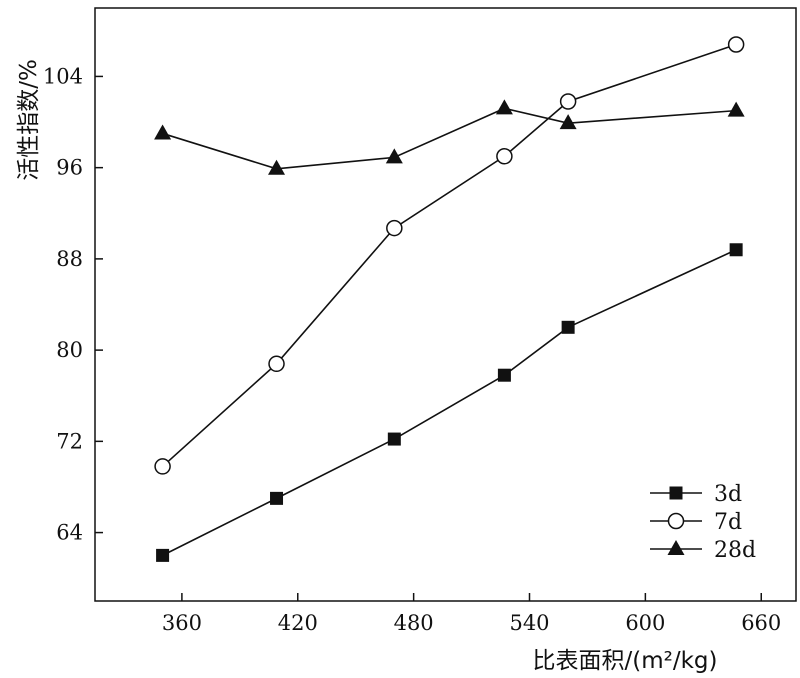 This screenshot has width=800, height=678. What do you see at coordinates (625, 661) in the screenshot?
I see `x-axis-title: 比表面积/(m²/kg)` at bounding box center [625, 661].